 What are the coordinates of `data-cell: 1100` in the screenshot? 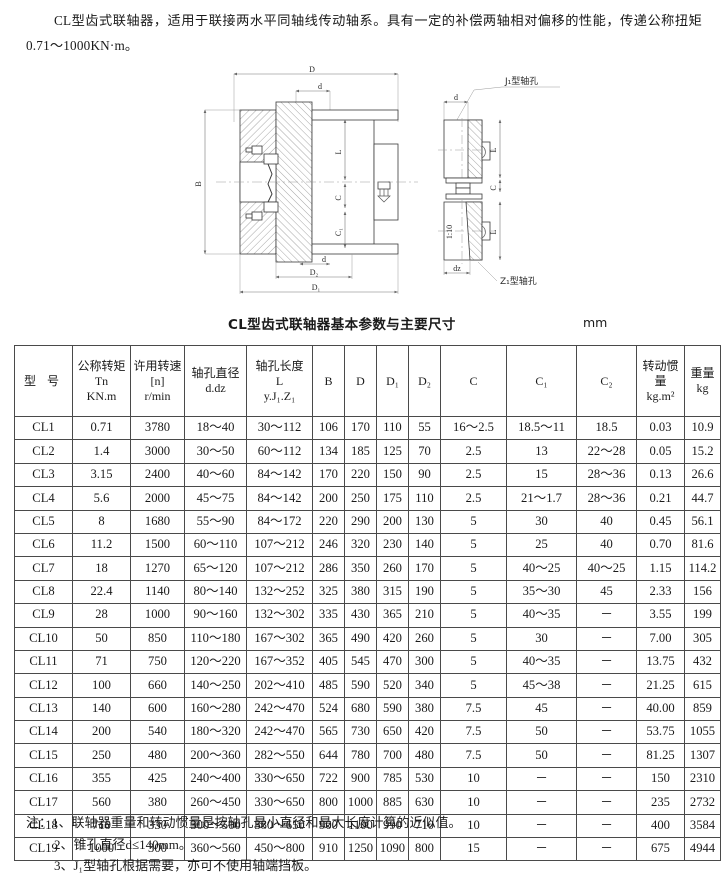 It's located at (360, 826).